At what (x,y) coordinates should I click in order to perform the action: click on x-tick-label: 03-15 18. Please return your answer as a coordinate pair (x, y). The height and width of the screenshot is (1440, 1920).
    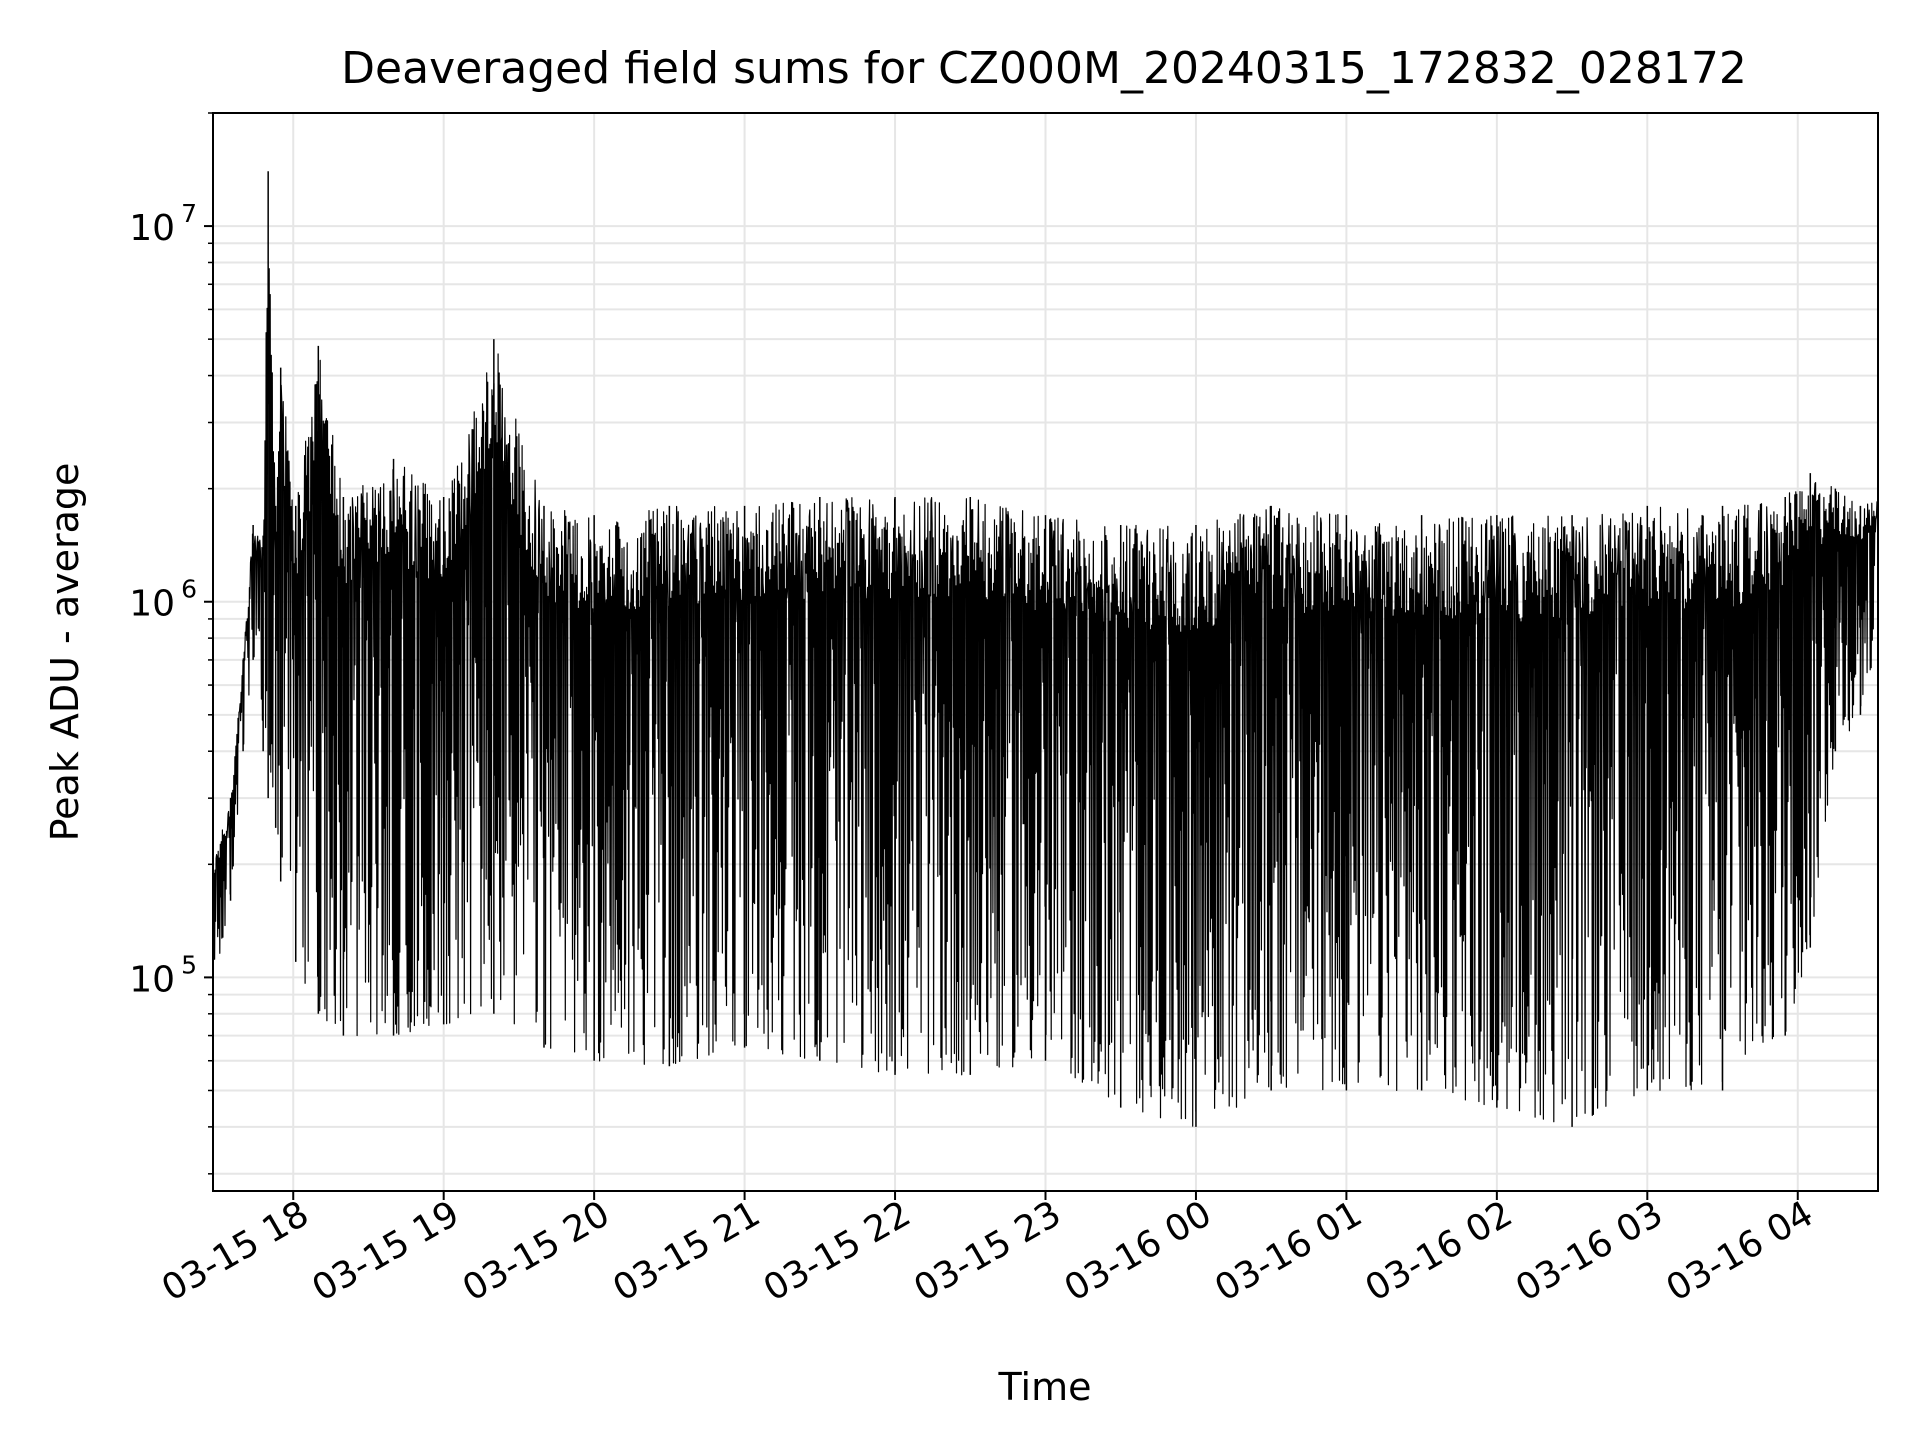
    Looking at the image, I should click on (235, 1251).